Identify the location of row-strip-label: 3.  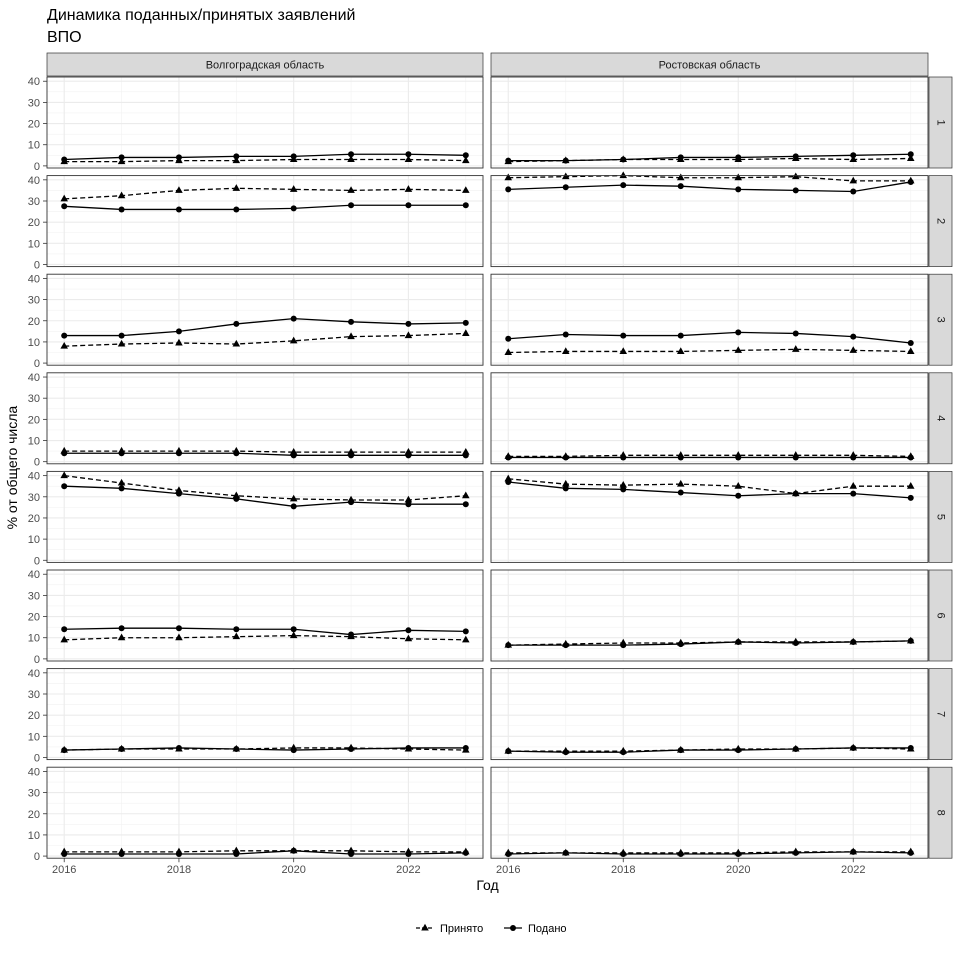
(941, 320).